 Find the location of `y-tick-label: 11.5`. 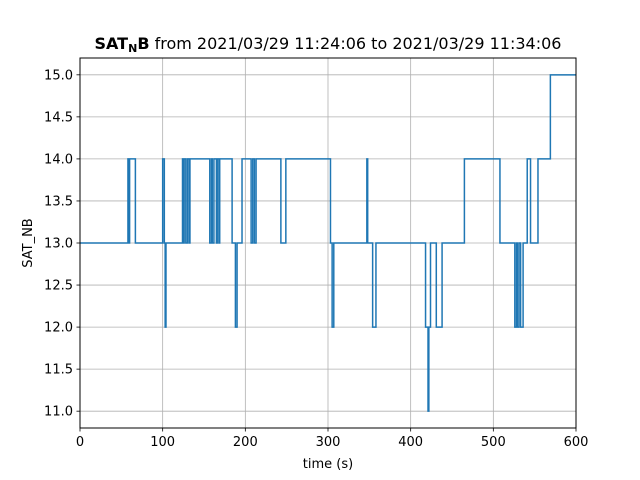

y-tick-label: 11.5 is located at coordinates (58, 370).